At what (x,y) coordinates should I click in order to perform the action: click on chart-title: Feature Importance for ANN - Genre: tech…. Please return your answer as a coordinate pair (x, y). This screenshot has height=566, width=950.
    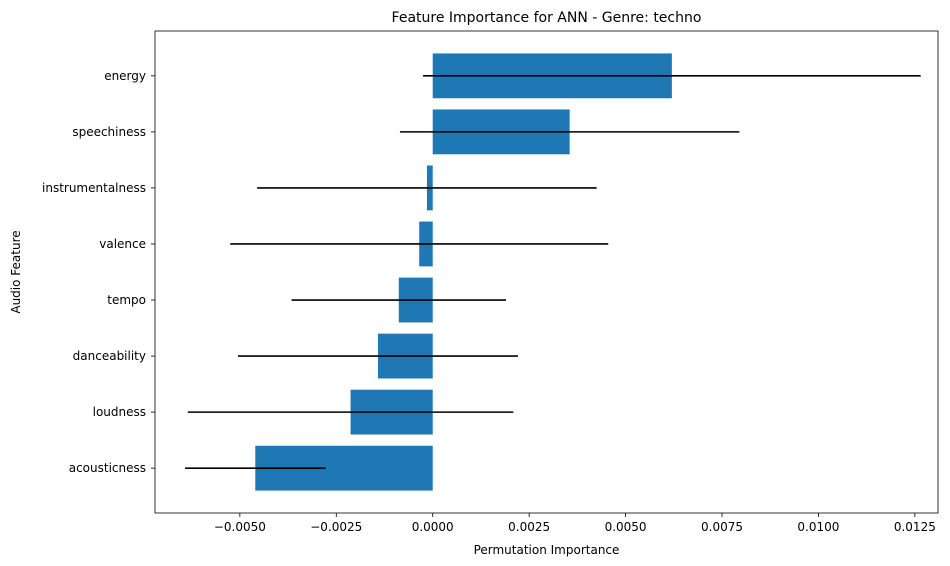
    Looking at the image, I should click on (547, 18).